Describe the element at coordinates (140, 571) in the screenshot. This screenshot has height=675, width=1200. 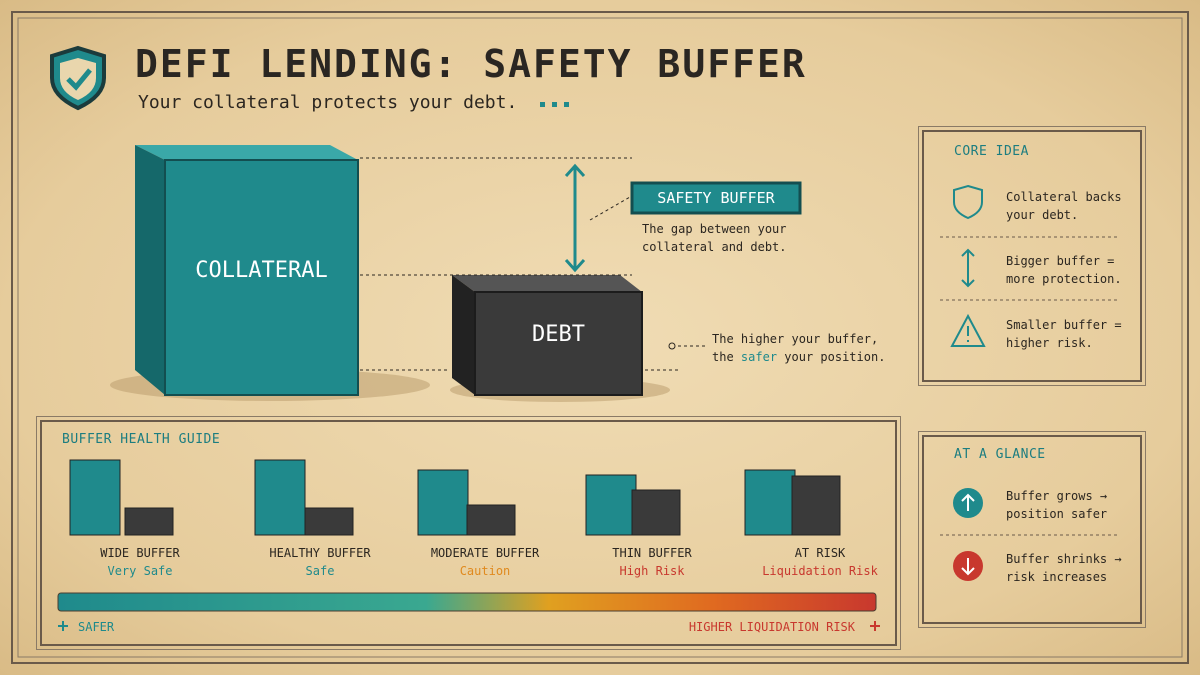
I see `level-status: Very Safe` at that location.